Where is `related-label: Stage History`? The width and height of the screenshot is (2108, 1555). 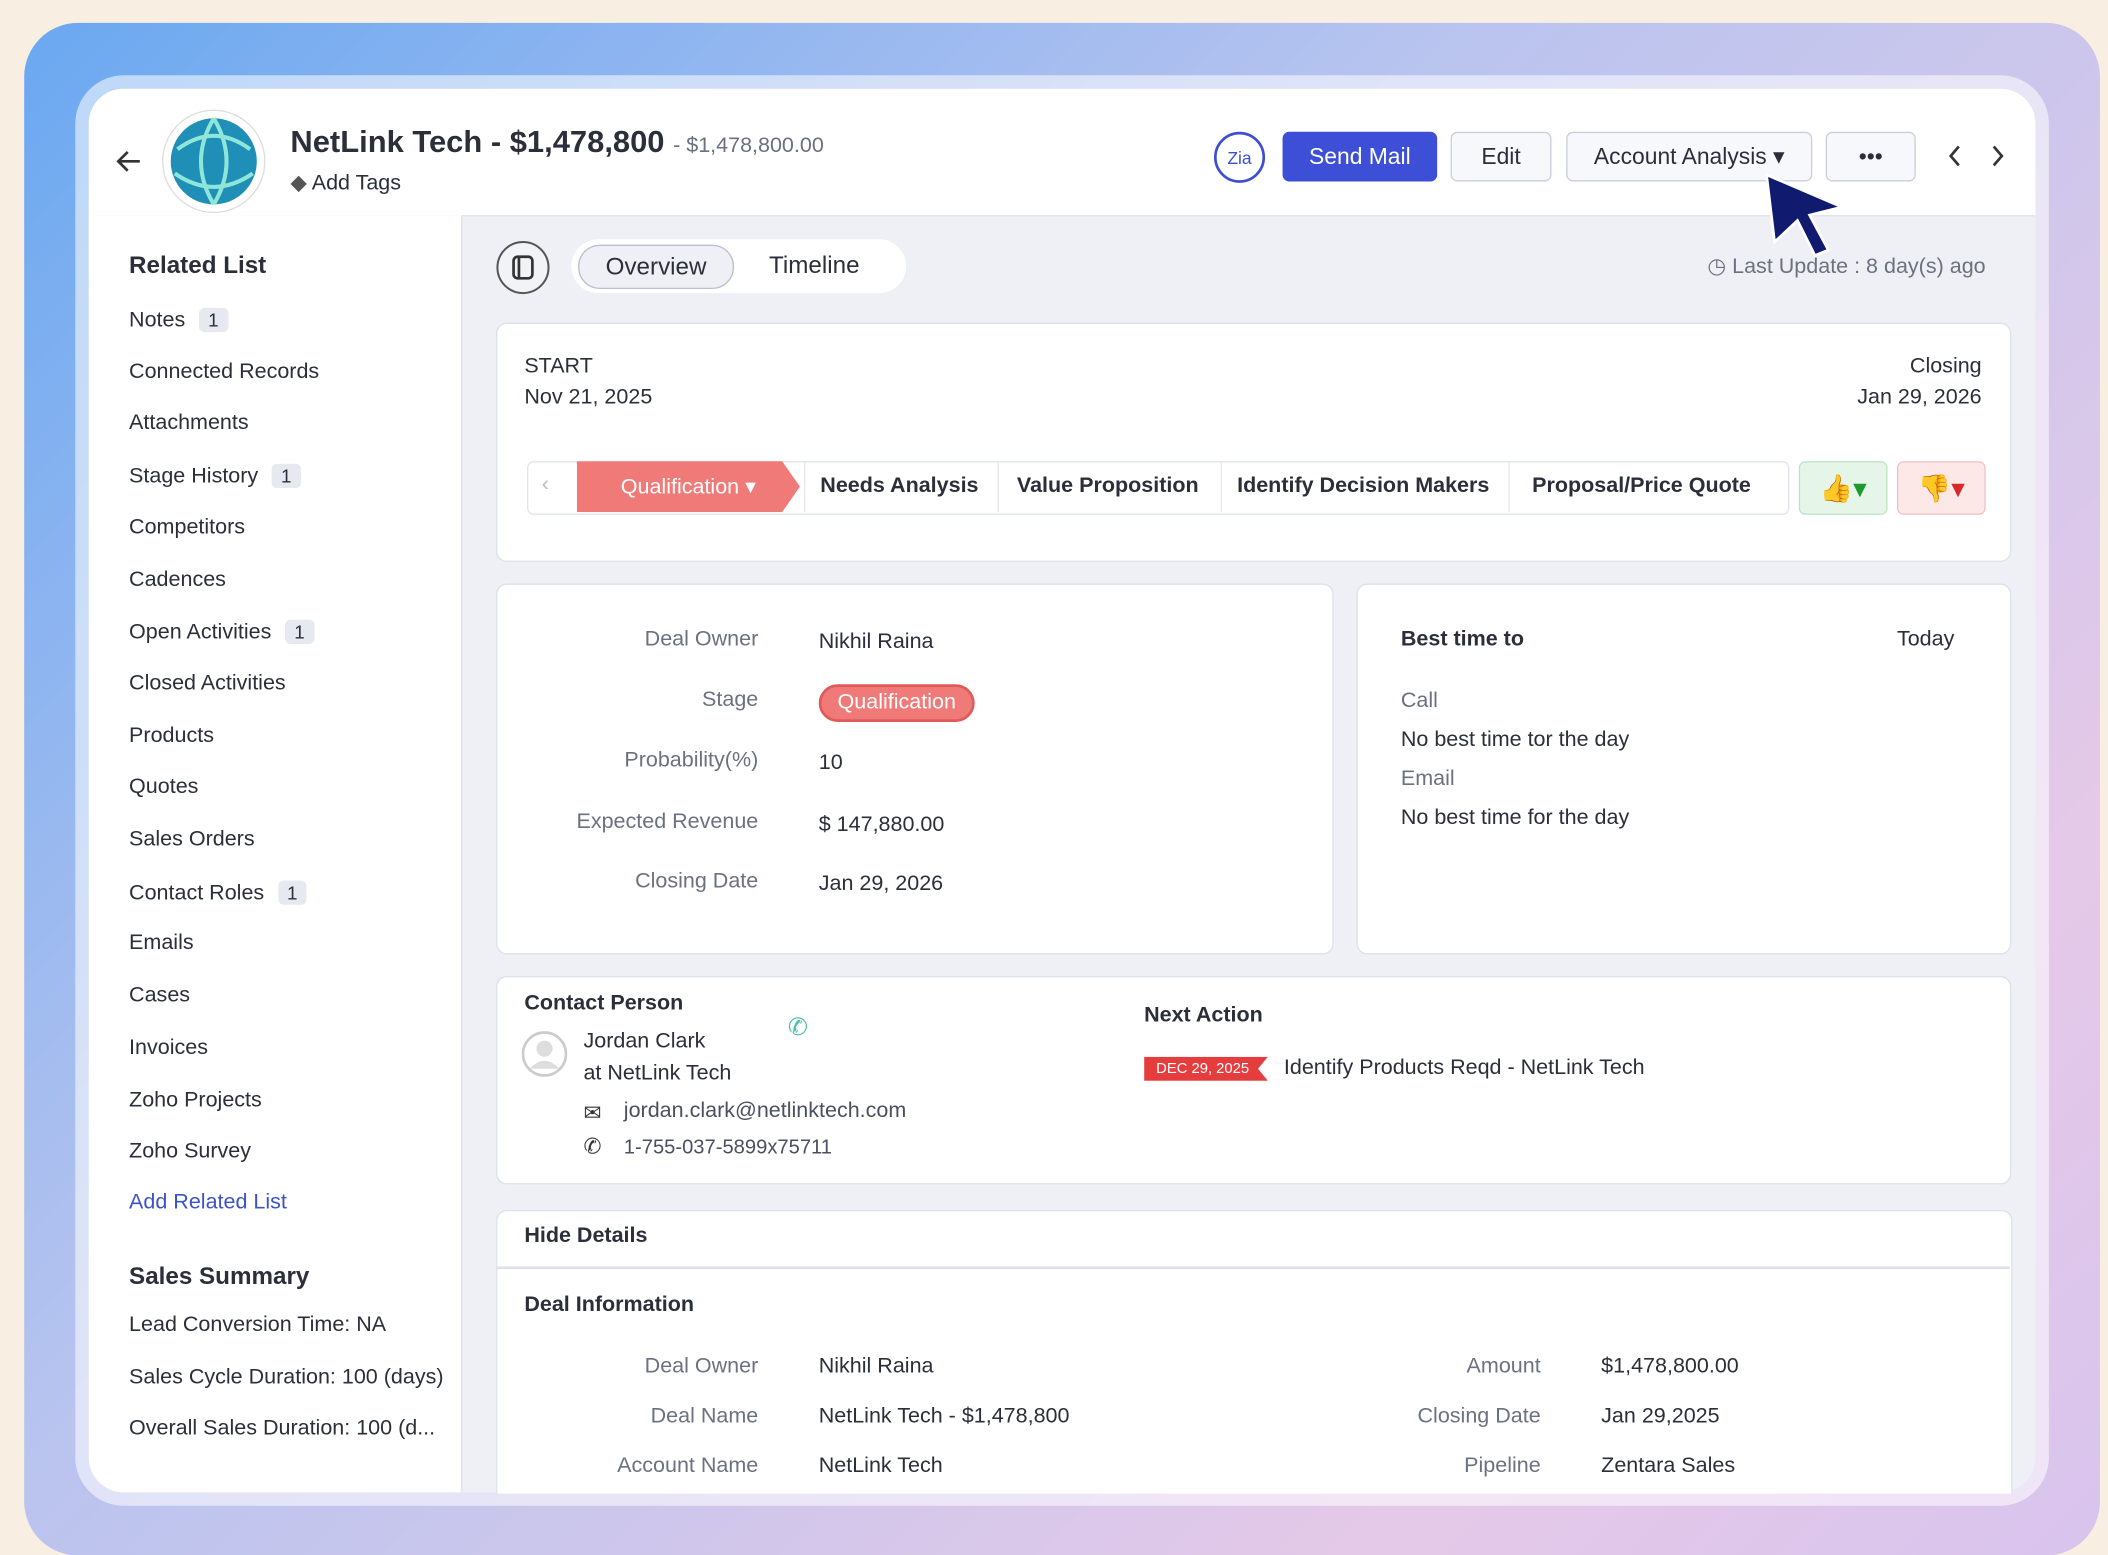 related-label: Stage History is located at coordinates (194, 477).